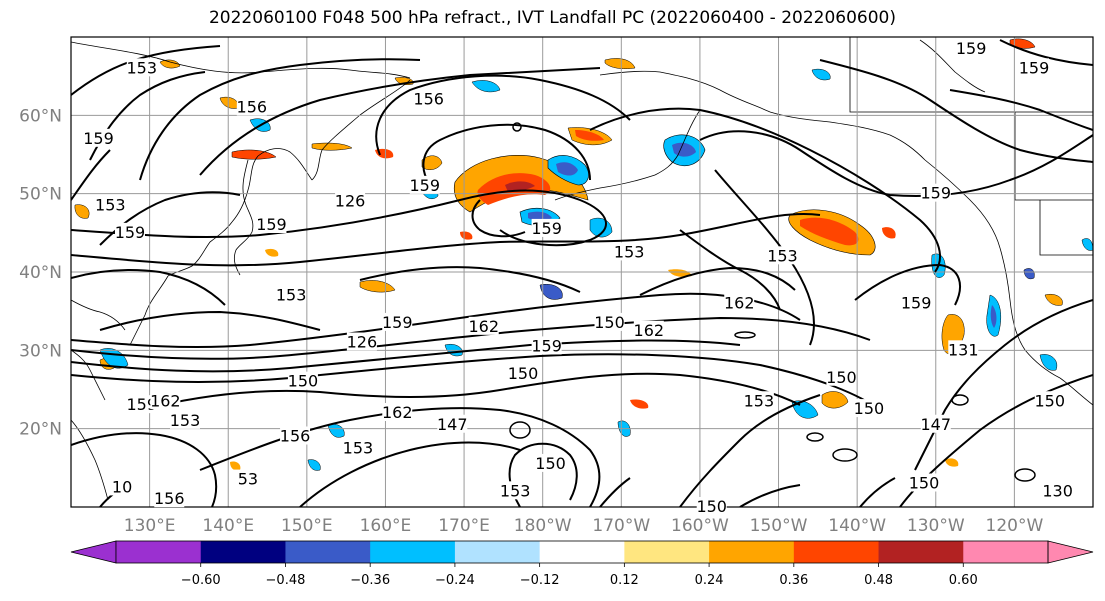 The width and height of the screenshot is (1105, 601). I want to click on colorbar-tick-label: 0.36, so click(793, 580).